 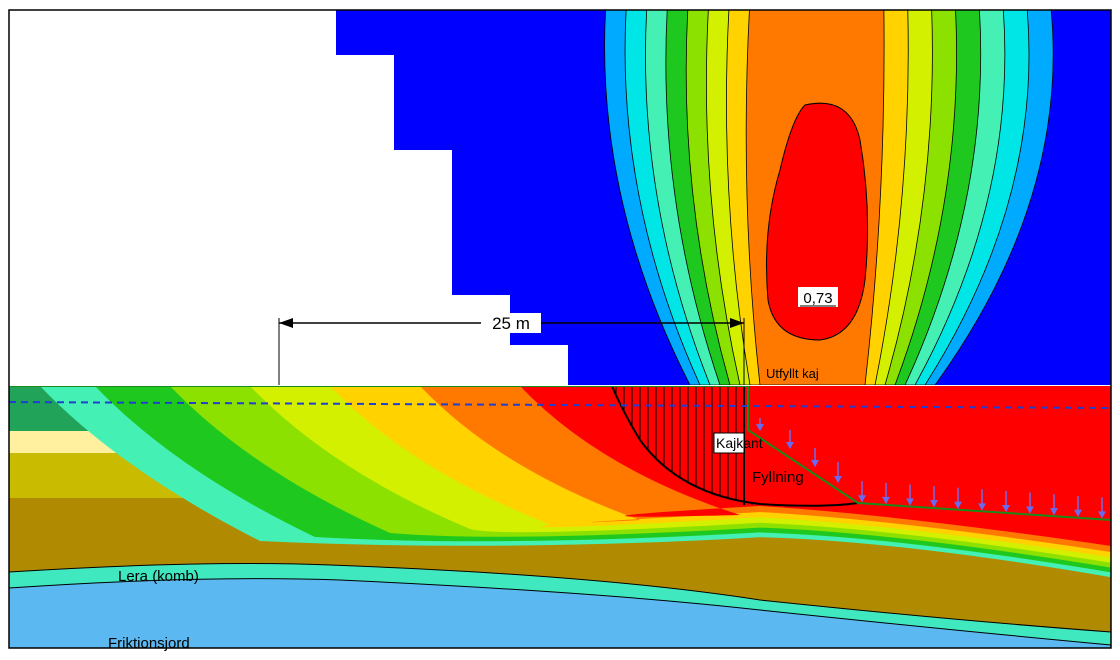 What do you see at coordinates (778, 477) in the screenshot?
I see `label-fyllning: Fyllning` at bounding box center [778, 477].